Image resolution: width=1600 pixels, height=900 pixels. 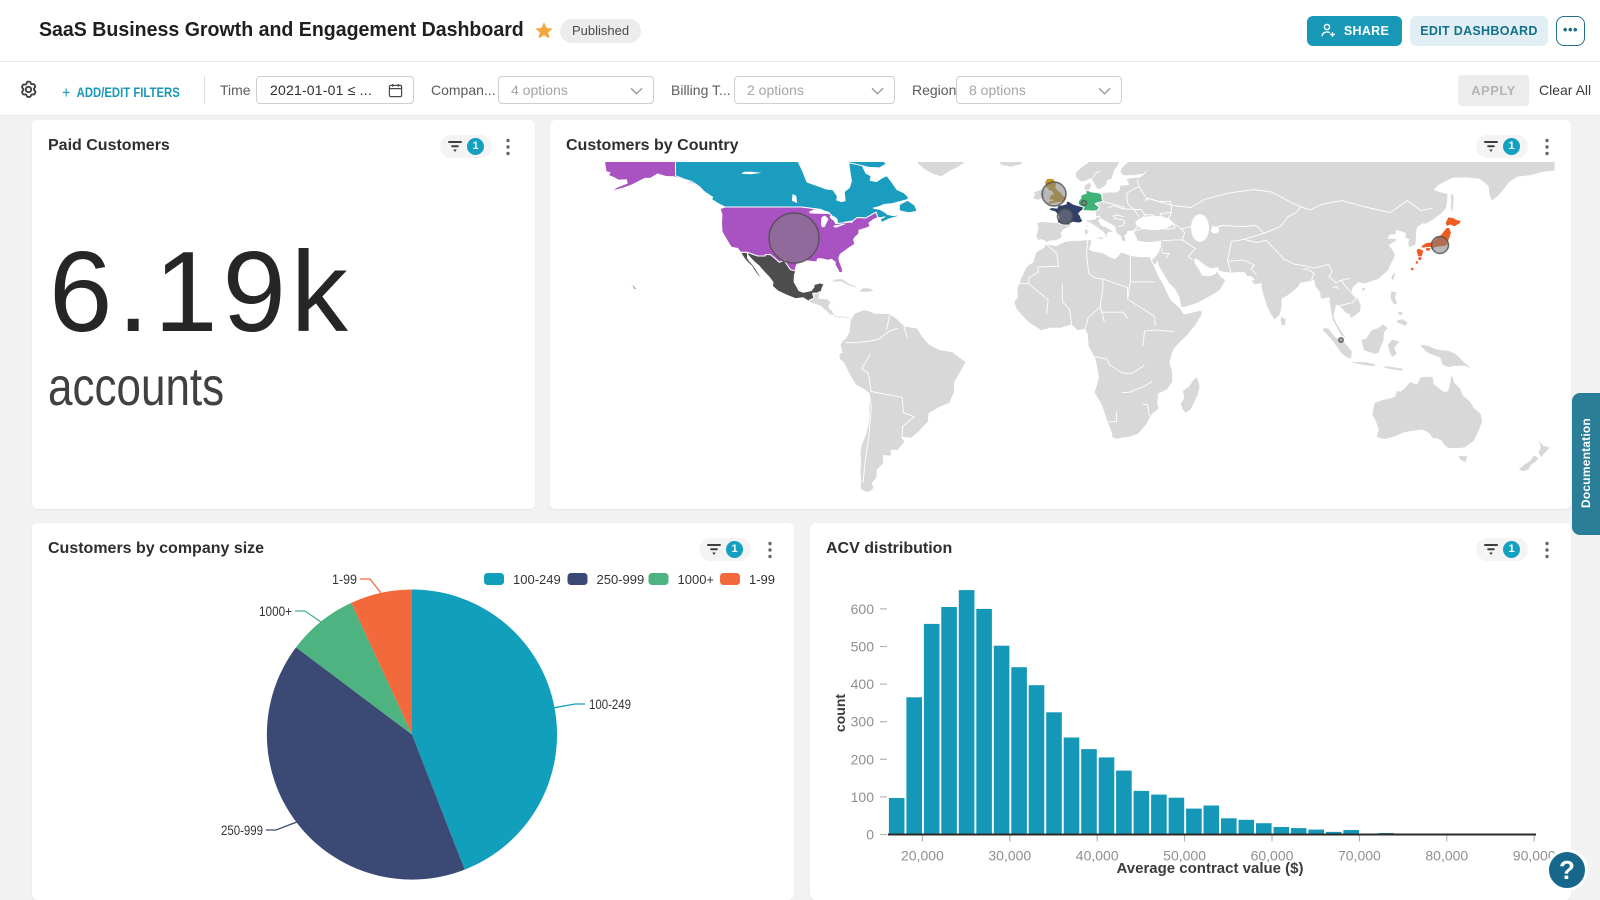 What do you see at coordinates (863, 797) in the screenshot?
I see `svg-text: 100` at bounding box center [863, 797].